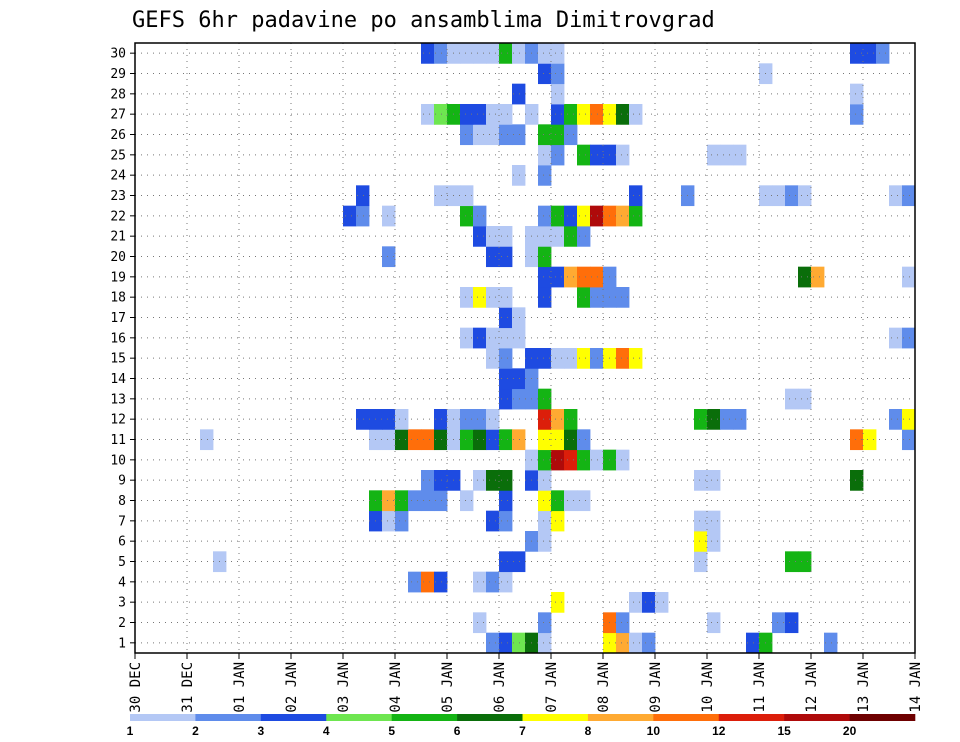  Describe the element at coordinates (118, 338) in the screenshot. I see `y-tick-label: 16` at that location.